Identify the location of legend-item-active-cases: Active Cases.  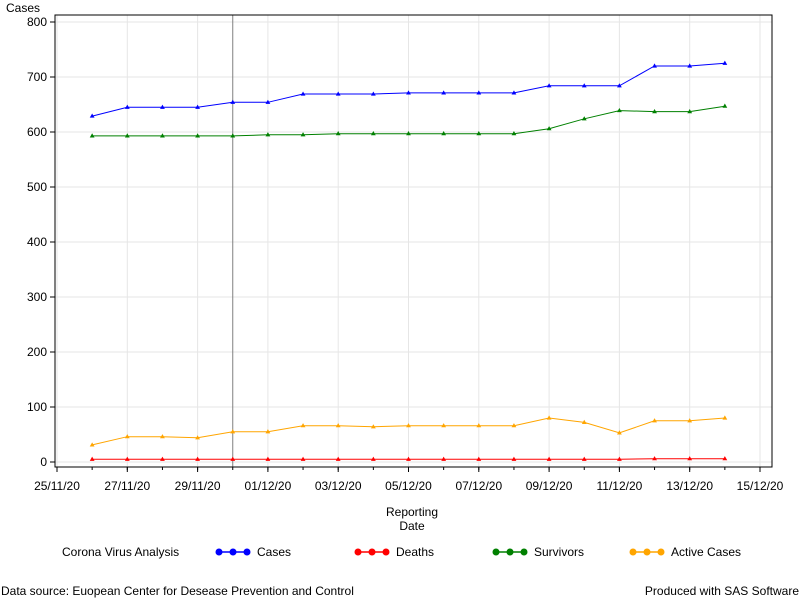
(685, 552).